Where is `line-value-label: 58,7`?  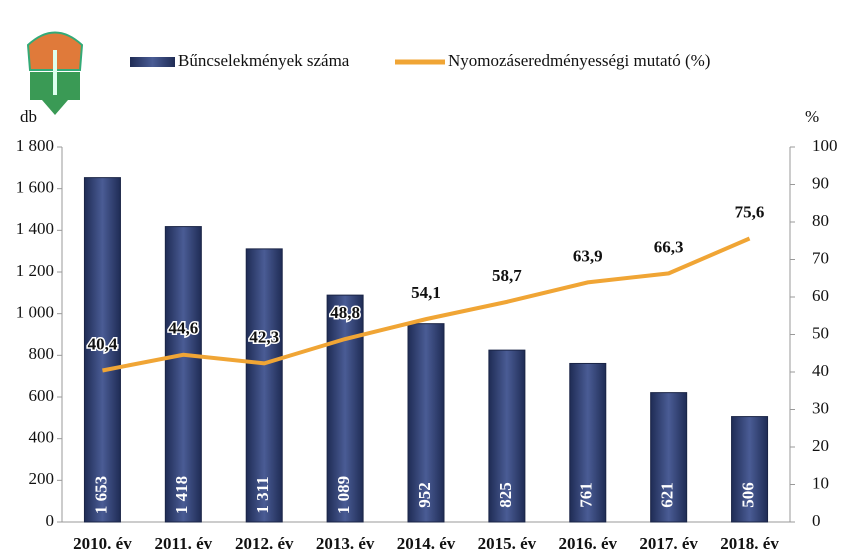
line-value-label: 58,7 is located at coordinates (507, 275).